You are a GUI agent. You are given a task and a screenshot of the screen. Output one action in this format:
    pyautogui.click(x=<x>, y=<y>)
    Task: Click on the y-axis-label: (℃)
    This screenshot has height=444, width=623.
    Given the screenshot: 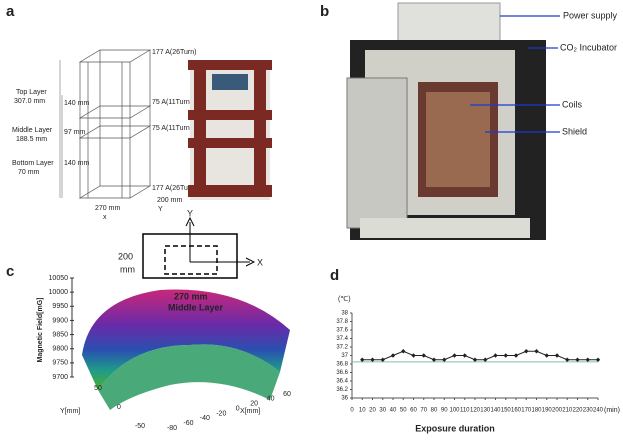 What is the action you would take?
    pyautogui.click(x=344, y=299)
    